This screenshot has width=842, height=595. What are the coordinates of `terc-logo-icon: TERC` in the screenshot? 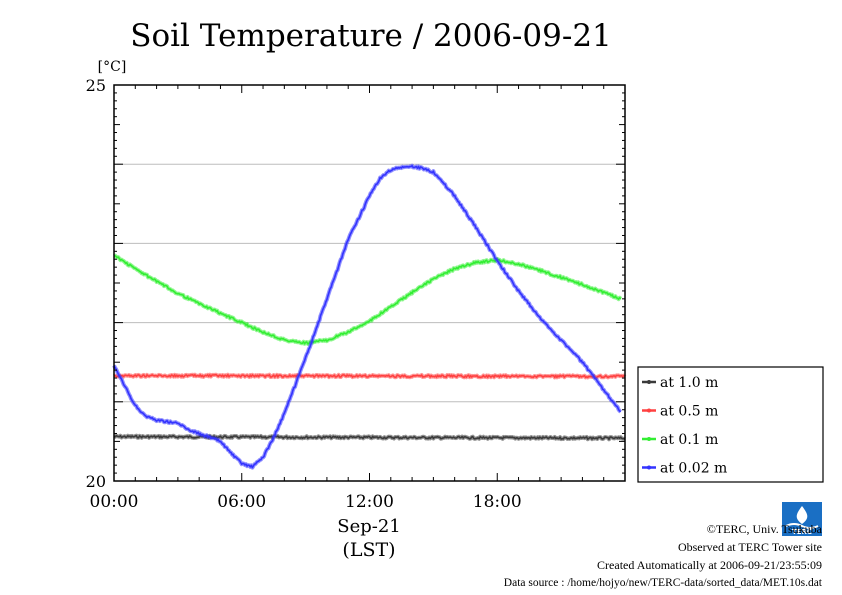 It's located at (802, 519).